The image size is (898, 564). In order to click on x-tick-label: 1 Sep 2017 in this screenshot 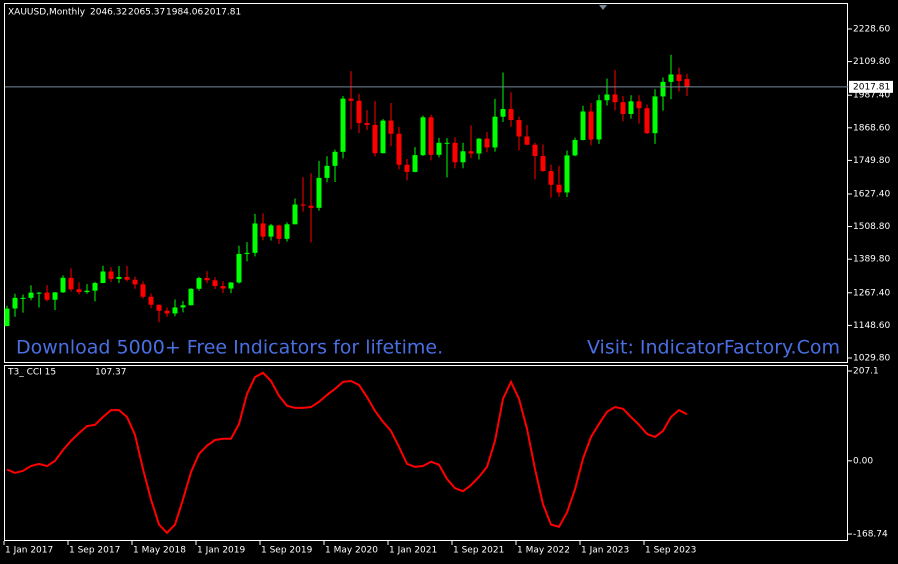, I will do `click(94, 551)`.